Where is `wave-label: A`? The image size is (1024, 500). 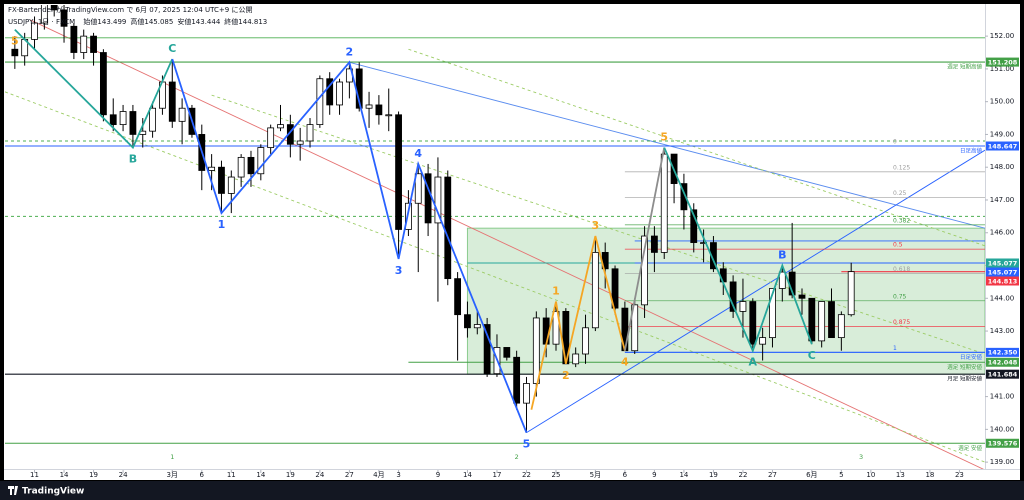
wave-label: A is located at coordinates (753, 362).